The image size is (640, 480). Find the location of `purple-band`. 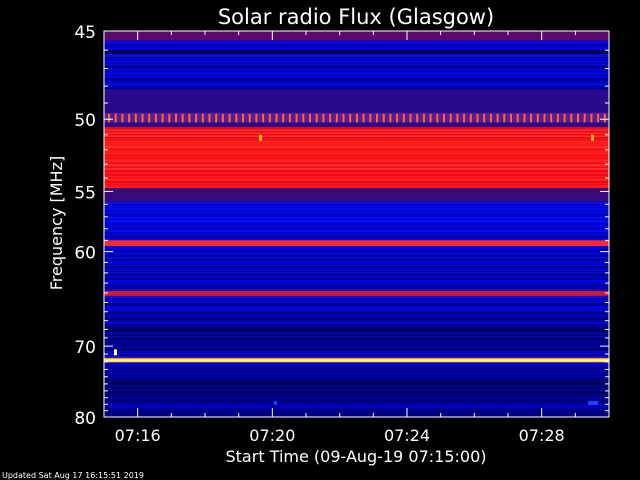

purple-band is located at coordinates (356, 194).